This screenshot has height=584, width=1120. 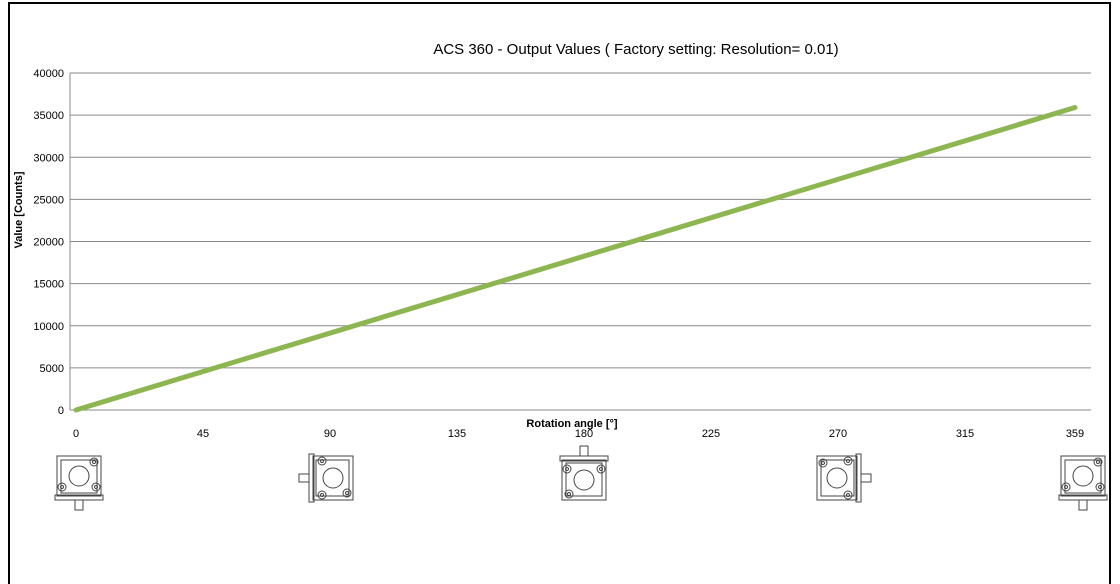 I want to click on x-tick-label: 45, so click(x=203, y=434).